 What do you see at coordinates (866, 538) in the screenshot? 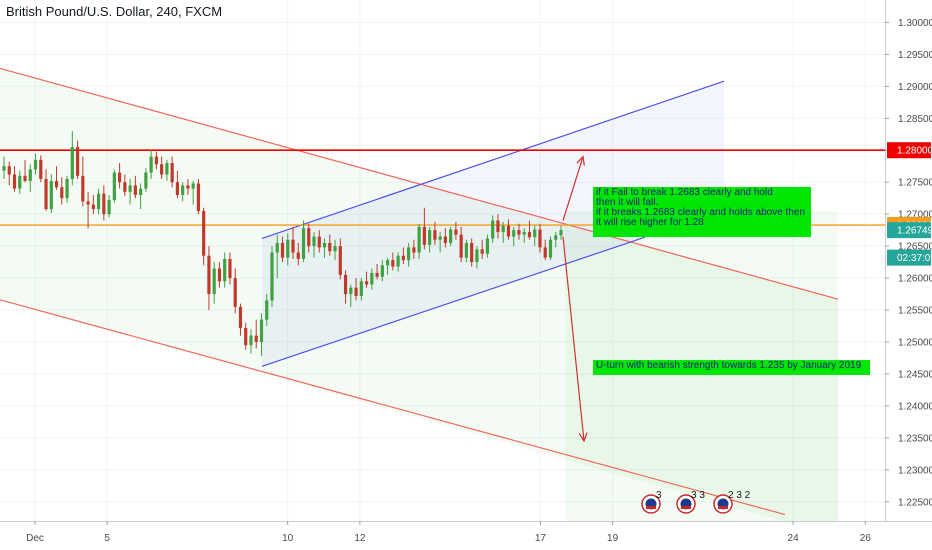
I see `time-tick-label: 26` at bounding box center [866, 538].